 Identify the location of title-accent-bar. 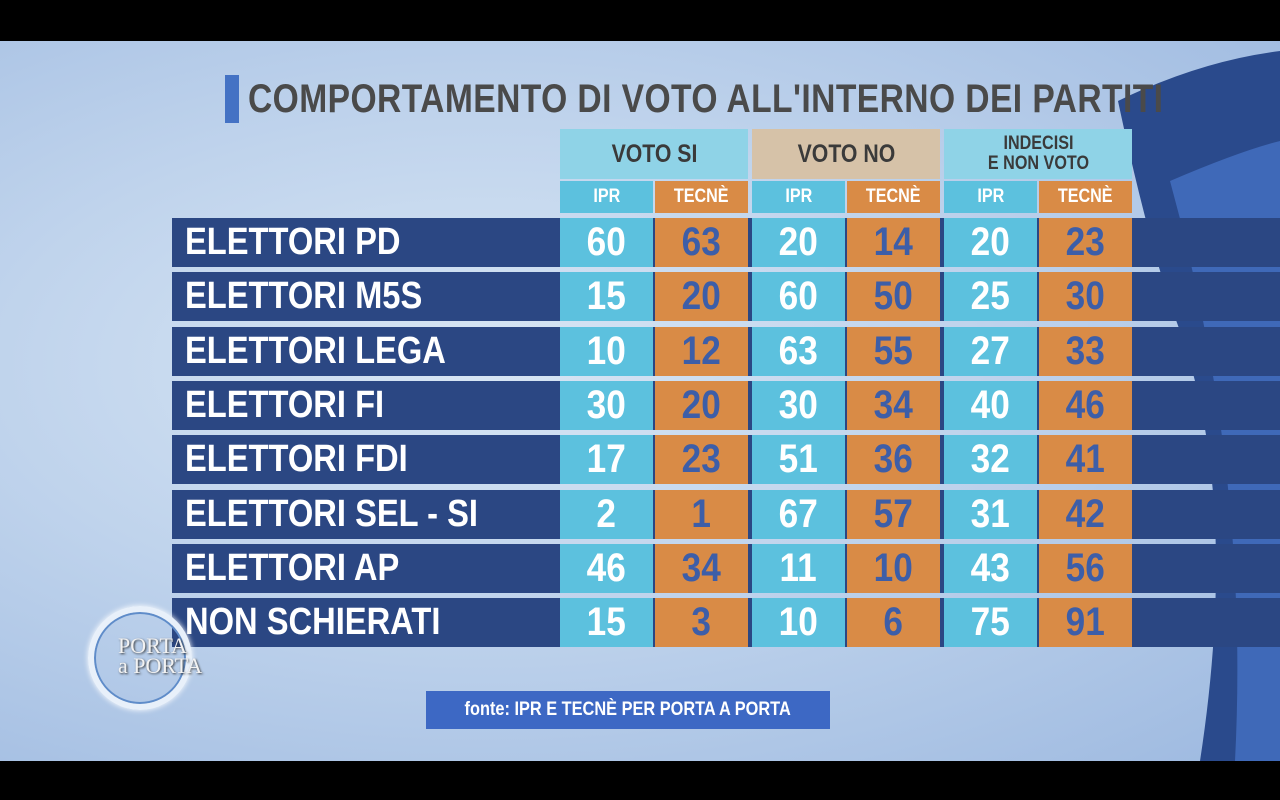
(232, 99).